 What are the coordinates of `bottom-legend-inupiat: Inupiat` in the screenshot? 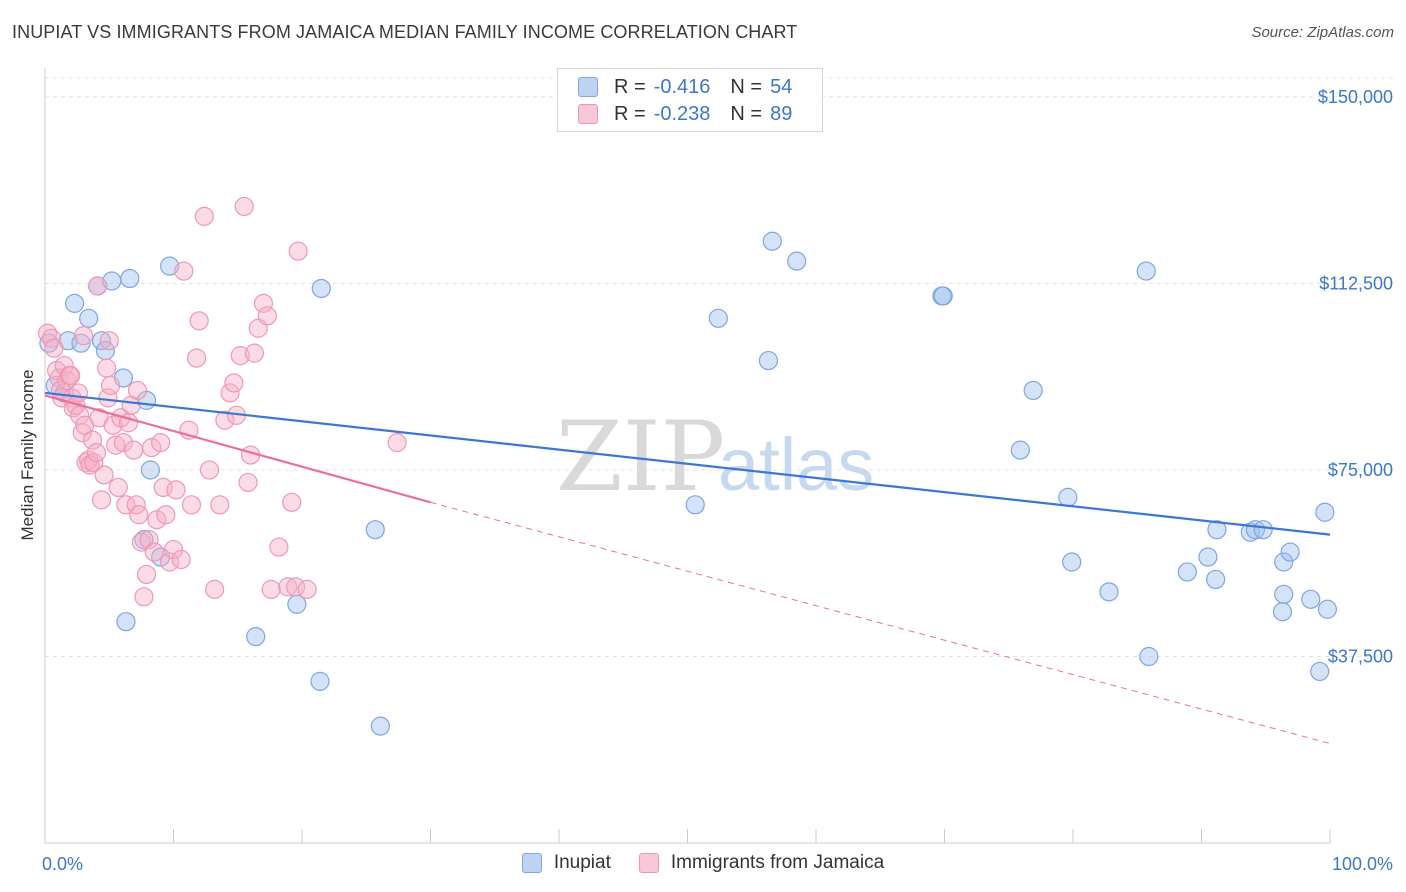 It's located at (566, 863).